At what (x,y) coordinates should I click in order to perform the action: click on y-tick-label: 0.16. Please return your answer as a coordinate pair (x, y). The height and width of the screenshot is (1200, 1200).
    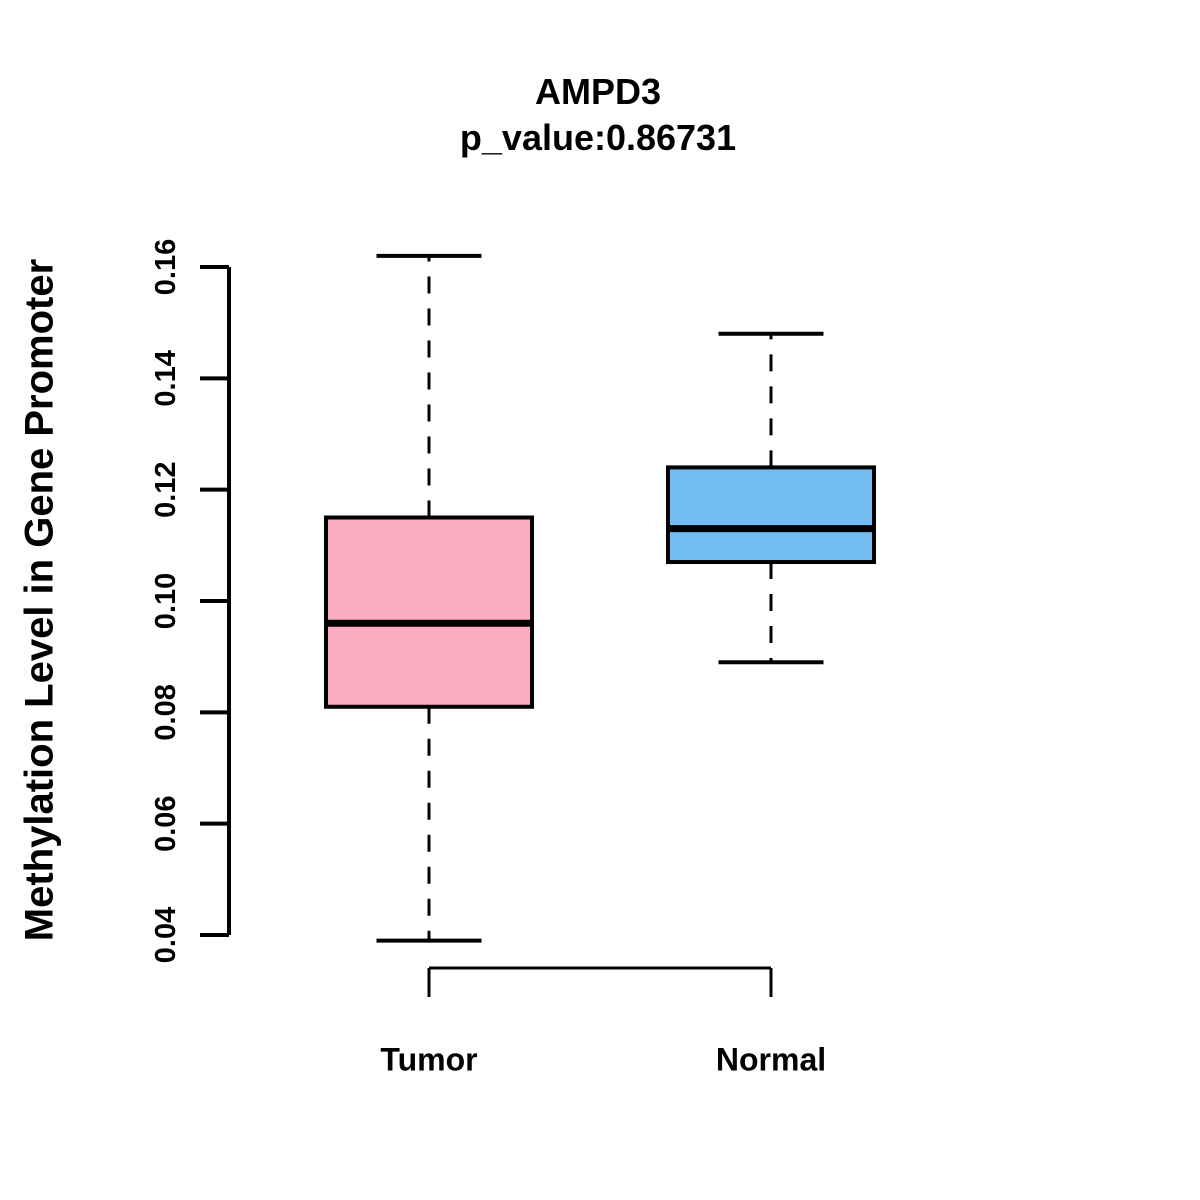
    Looking at the image, I should click on (166, 267).